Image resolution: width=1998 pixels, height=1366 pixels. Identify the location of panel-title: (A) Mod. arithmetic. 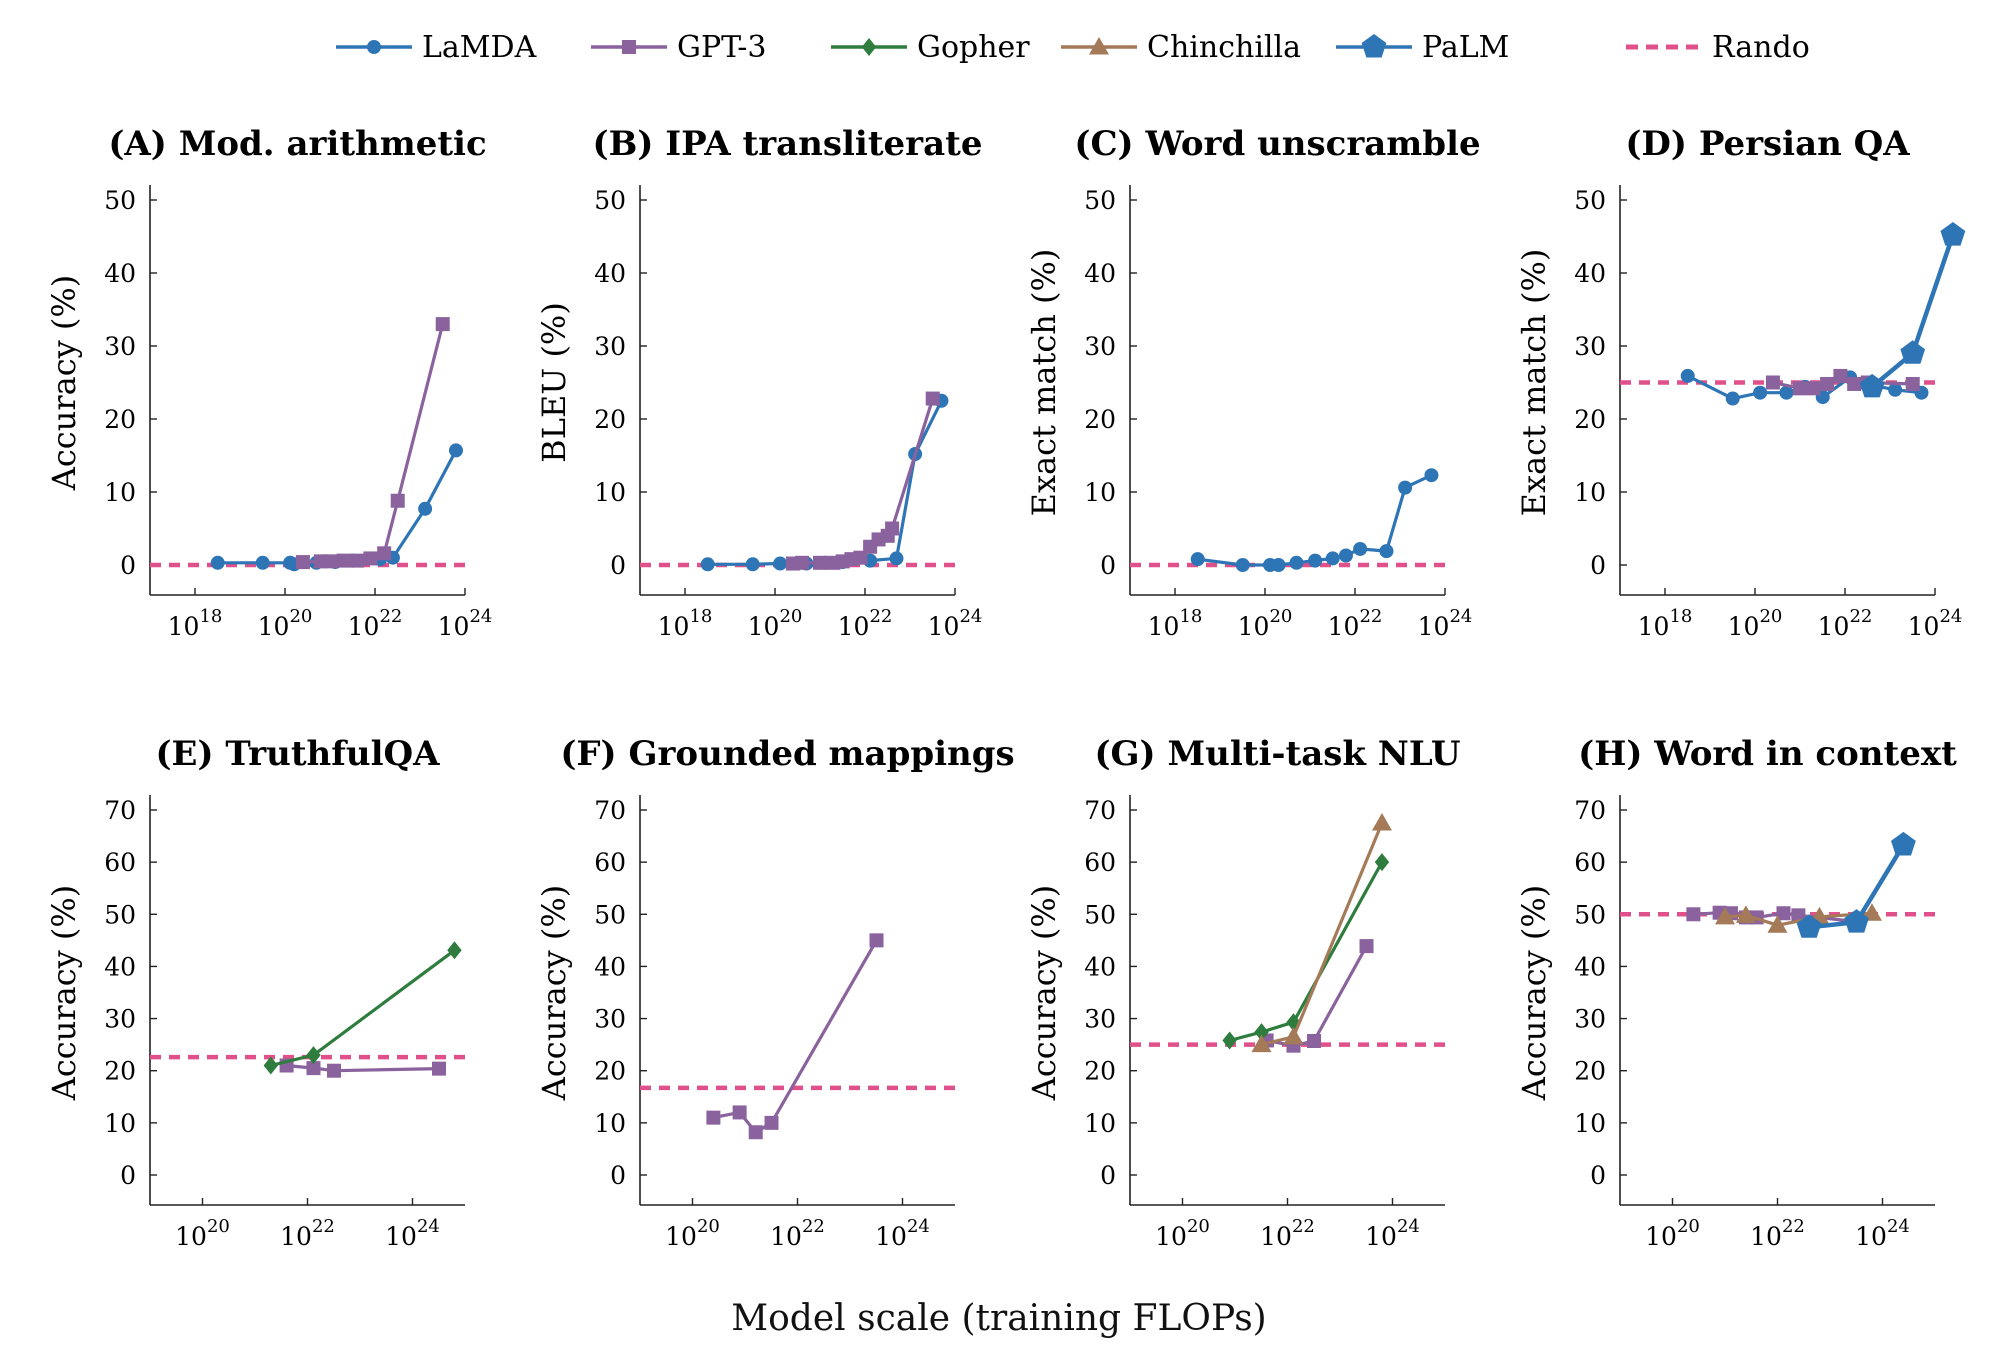
(297, 144).